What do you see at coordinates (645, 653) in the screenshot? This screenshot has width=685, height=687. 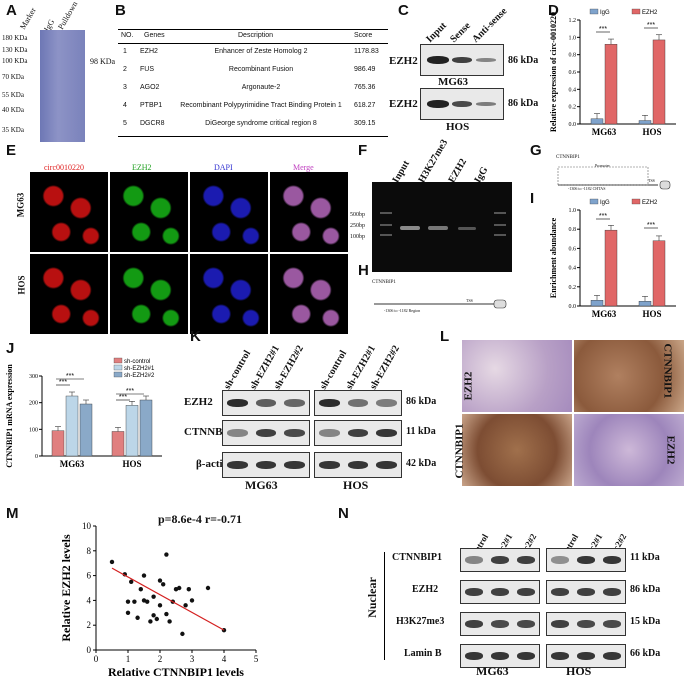 I see `n-size-3: 66 kDa` at bounding box center [645, 653].